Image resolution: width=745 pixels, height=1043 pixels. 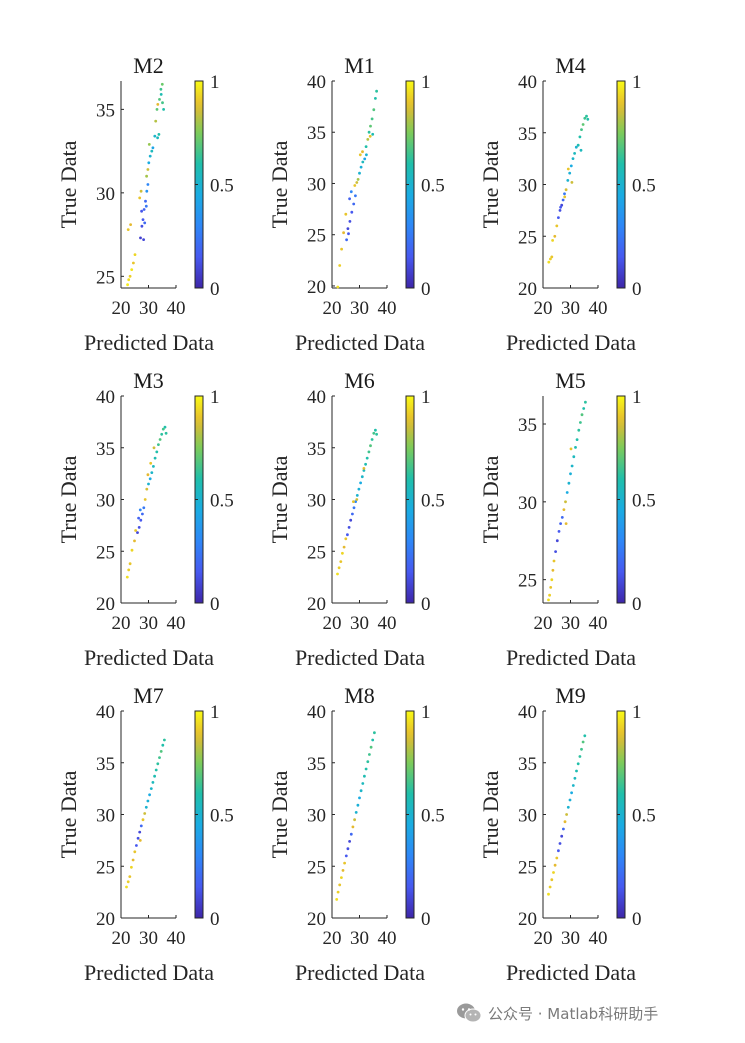 What do you see at coordinates (527, 134) in the screenshot?
I see `y-tick-label: 35` at bounding box center [527, 134].